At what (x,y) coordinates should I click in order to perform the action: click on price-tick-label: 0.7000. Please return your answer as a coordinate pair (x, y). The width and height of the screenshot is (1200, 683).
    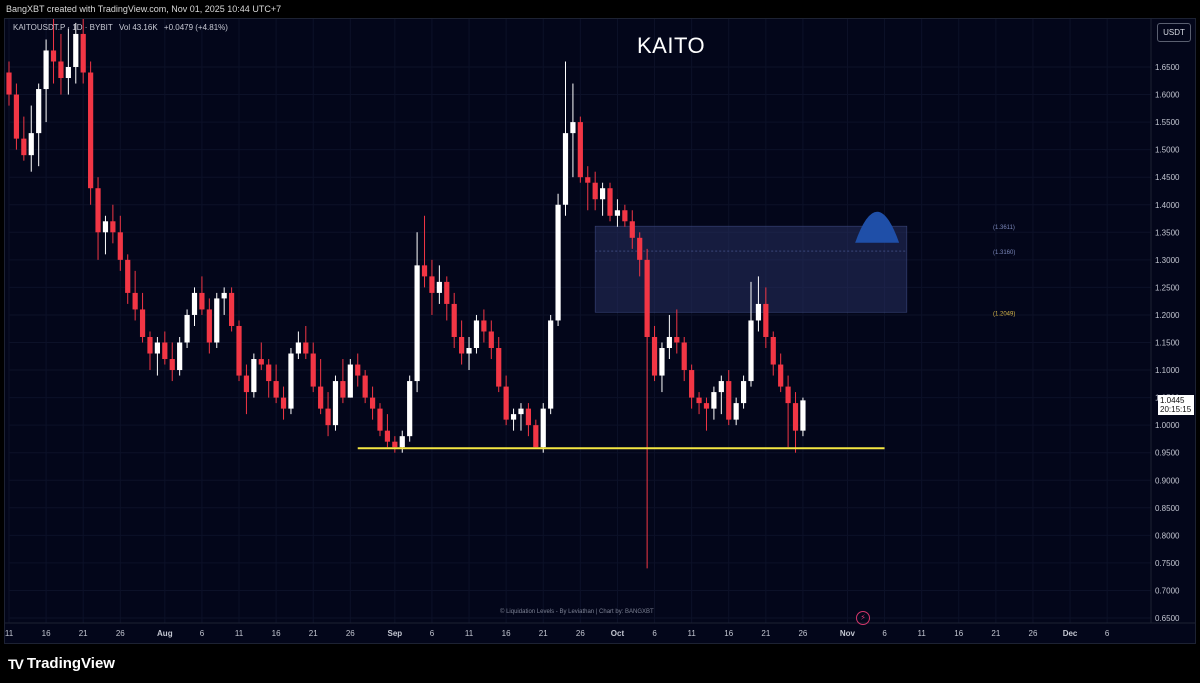
    Looking at the image, I should click on (1167, 590).